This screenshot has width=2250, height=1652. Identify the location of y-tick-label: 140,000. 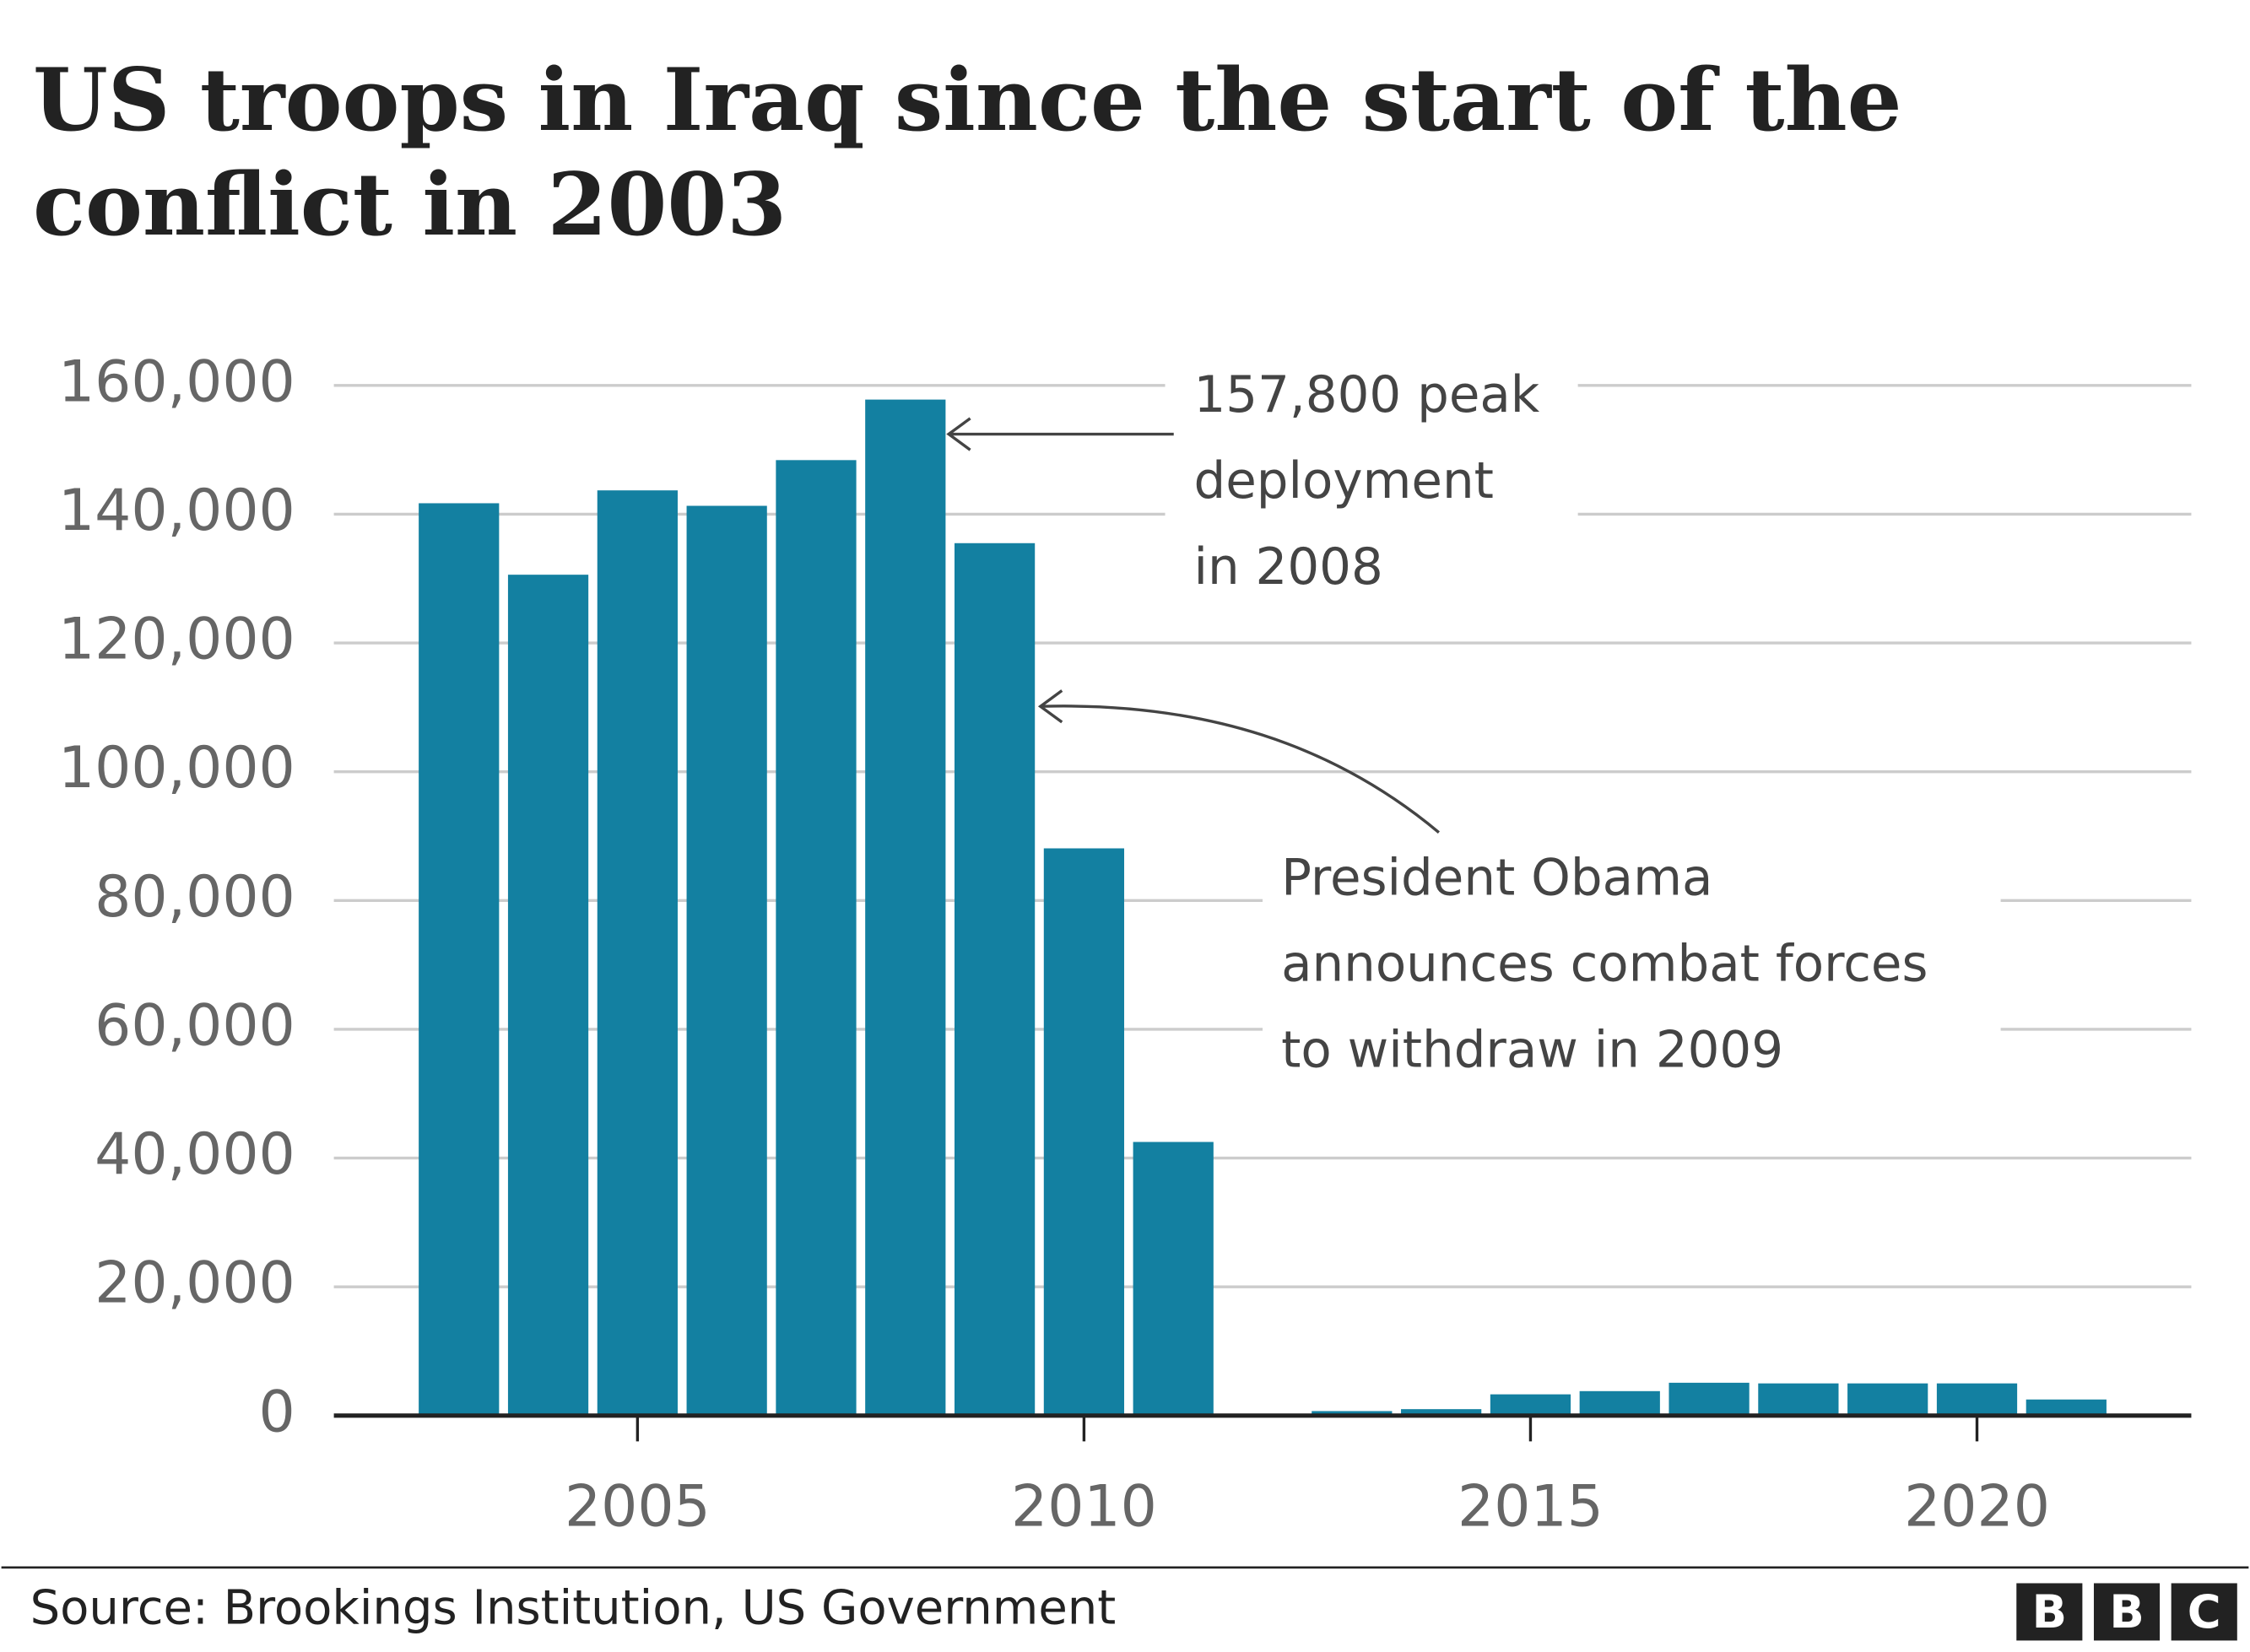
(176, 511).